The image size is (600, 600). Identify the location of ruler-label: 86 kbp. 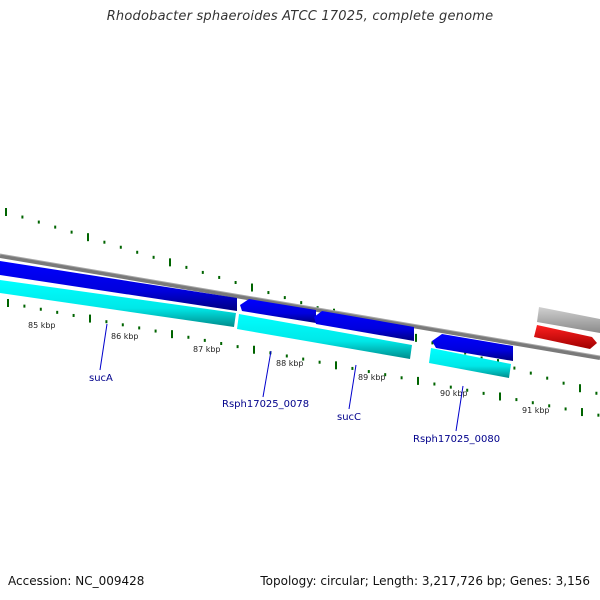
(125, 336).